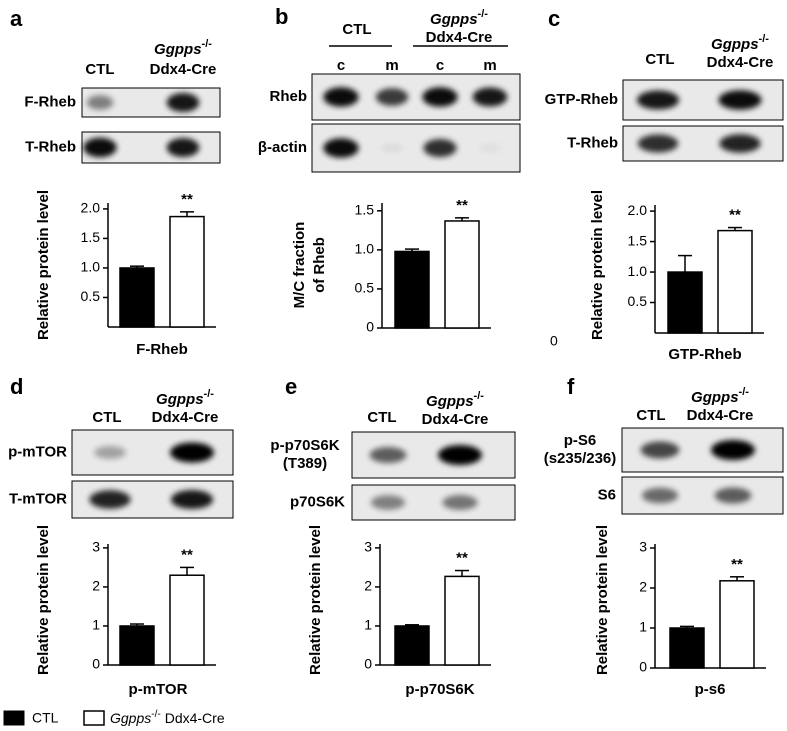 This screenshot has height=731, width=787. What do you see at coordinates (571, 386) in the screenshot?
I see `panel-letter: f` at bounding box center [571, 386].